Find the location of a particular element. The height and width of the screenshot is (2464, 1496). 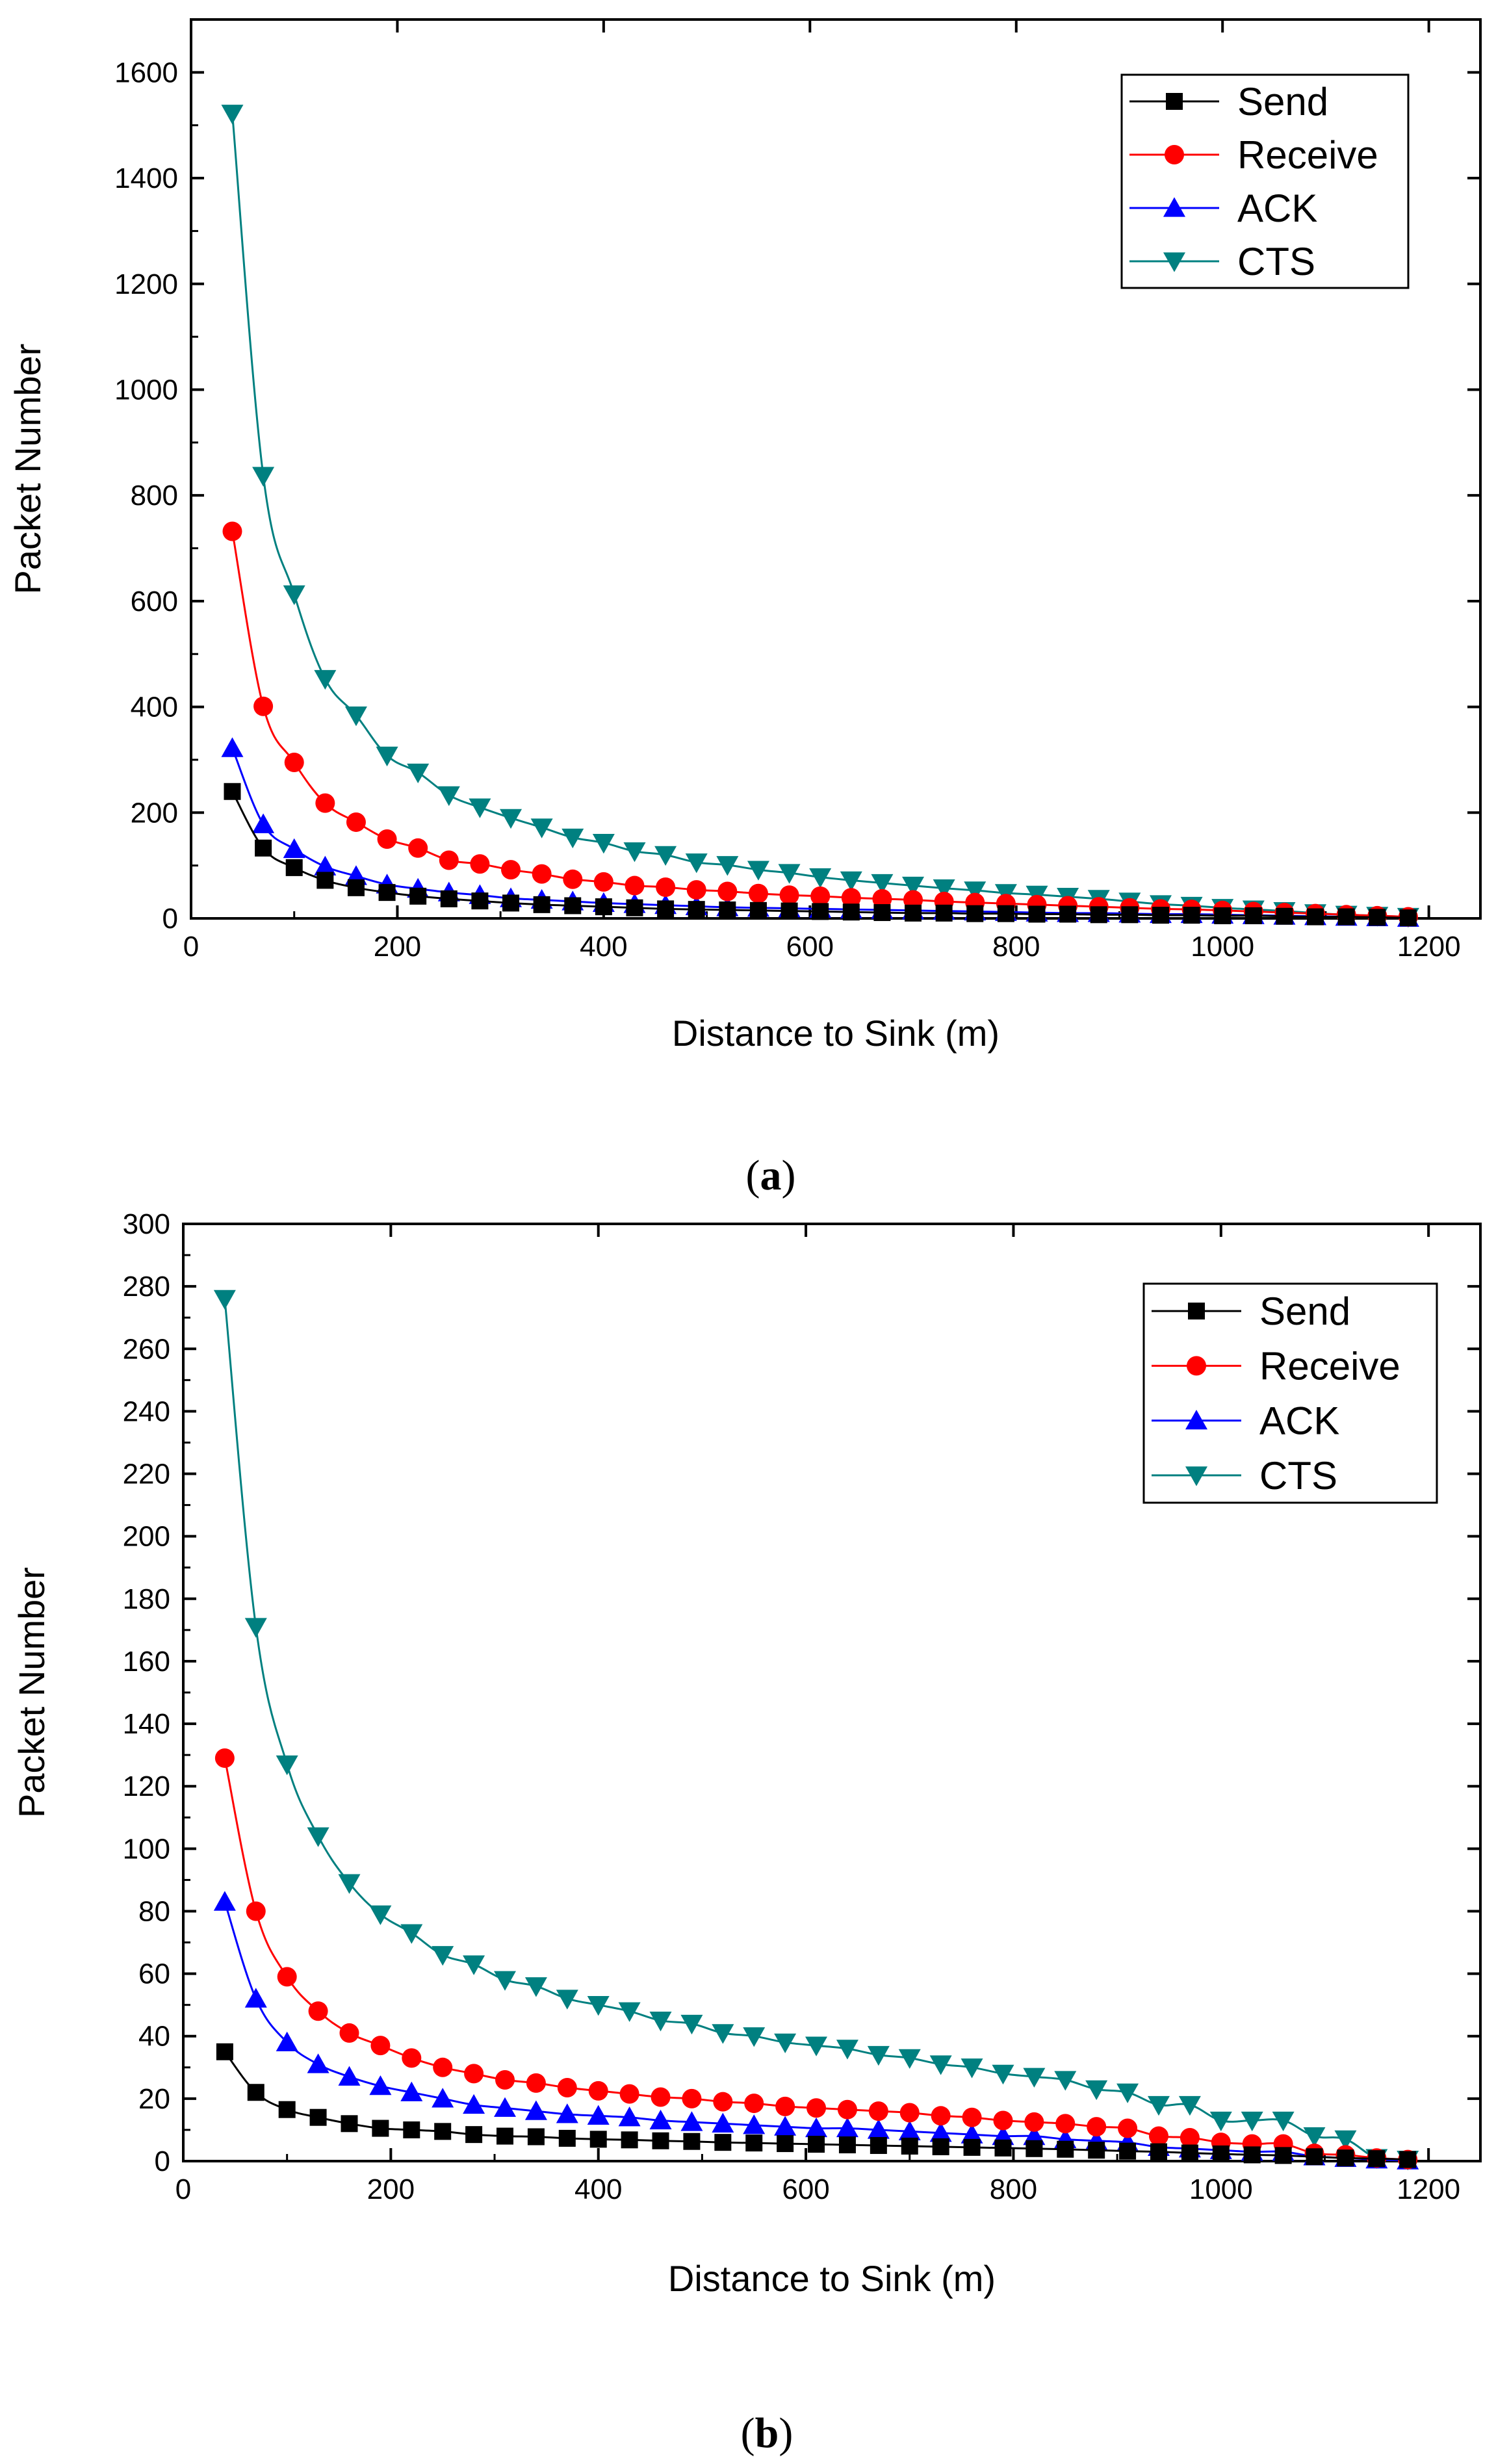

y-axis-title: Packet Number is located at coordinates (32, 1692).